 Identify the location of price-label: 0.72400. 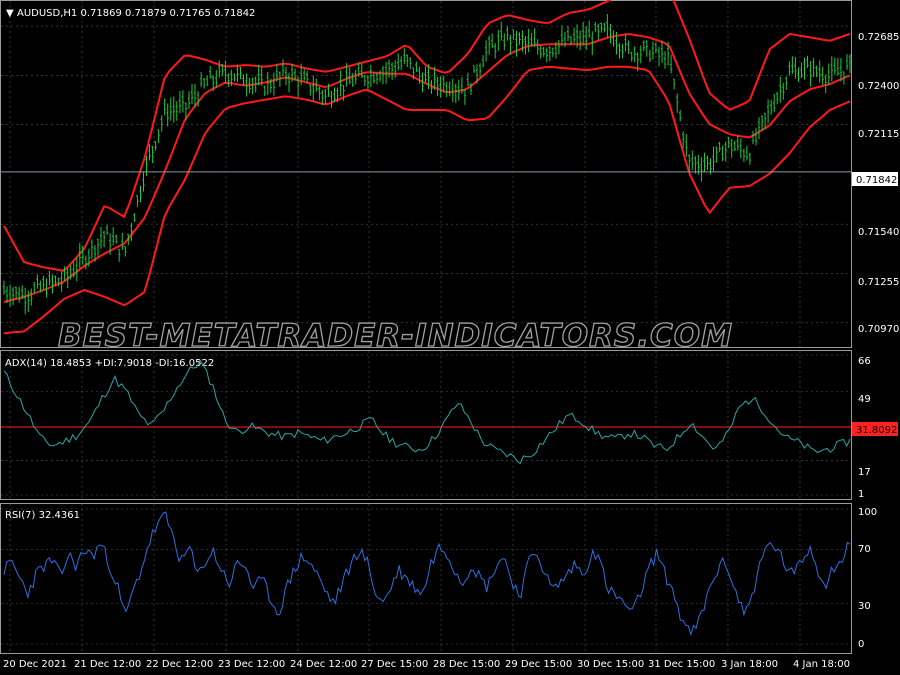
(878, 86).